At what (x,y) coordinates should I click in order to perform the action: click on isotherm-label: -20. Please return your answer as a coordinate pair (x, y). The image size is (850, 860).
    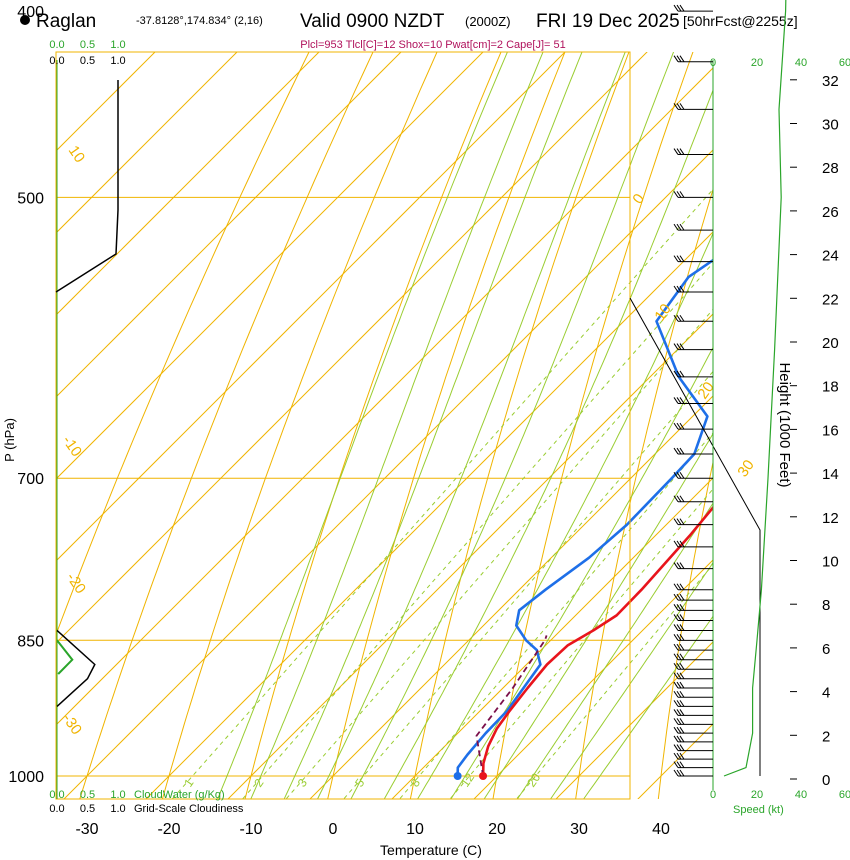
    Looking at the image, I should click on (76, 584).